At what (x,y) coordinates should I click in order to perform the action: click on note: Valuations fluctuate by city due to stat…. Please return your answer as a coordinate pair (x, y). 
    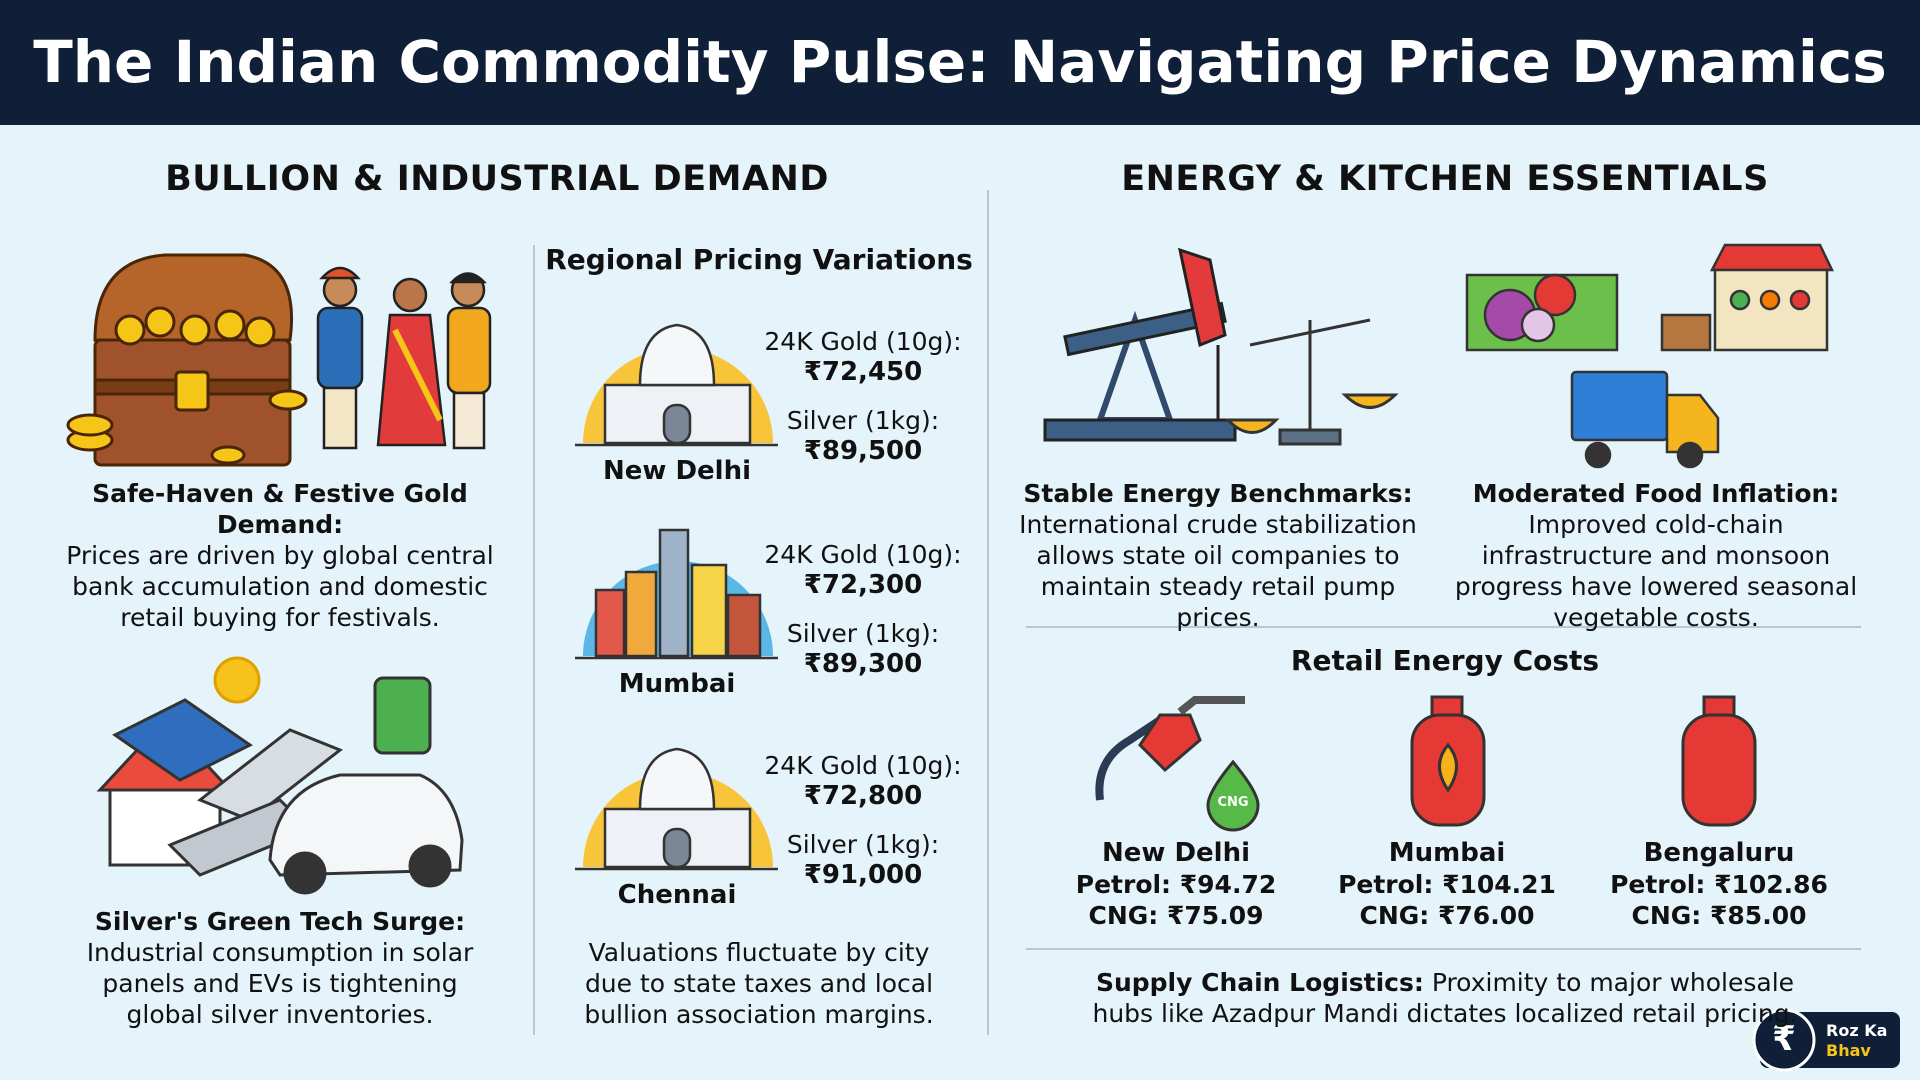
    Looking at the image, I should click on (759, 983).